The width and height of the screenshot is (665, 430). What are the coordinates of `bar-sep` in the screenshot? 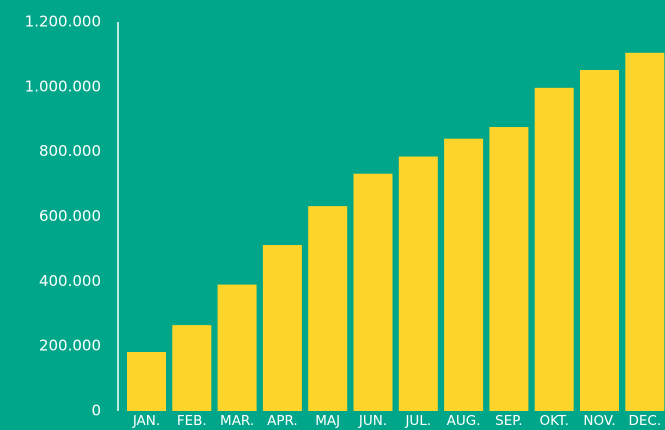 It's located at (509, 269).